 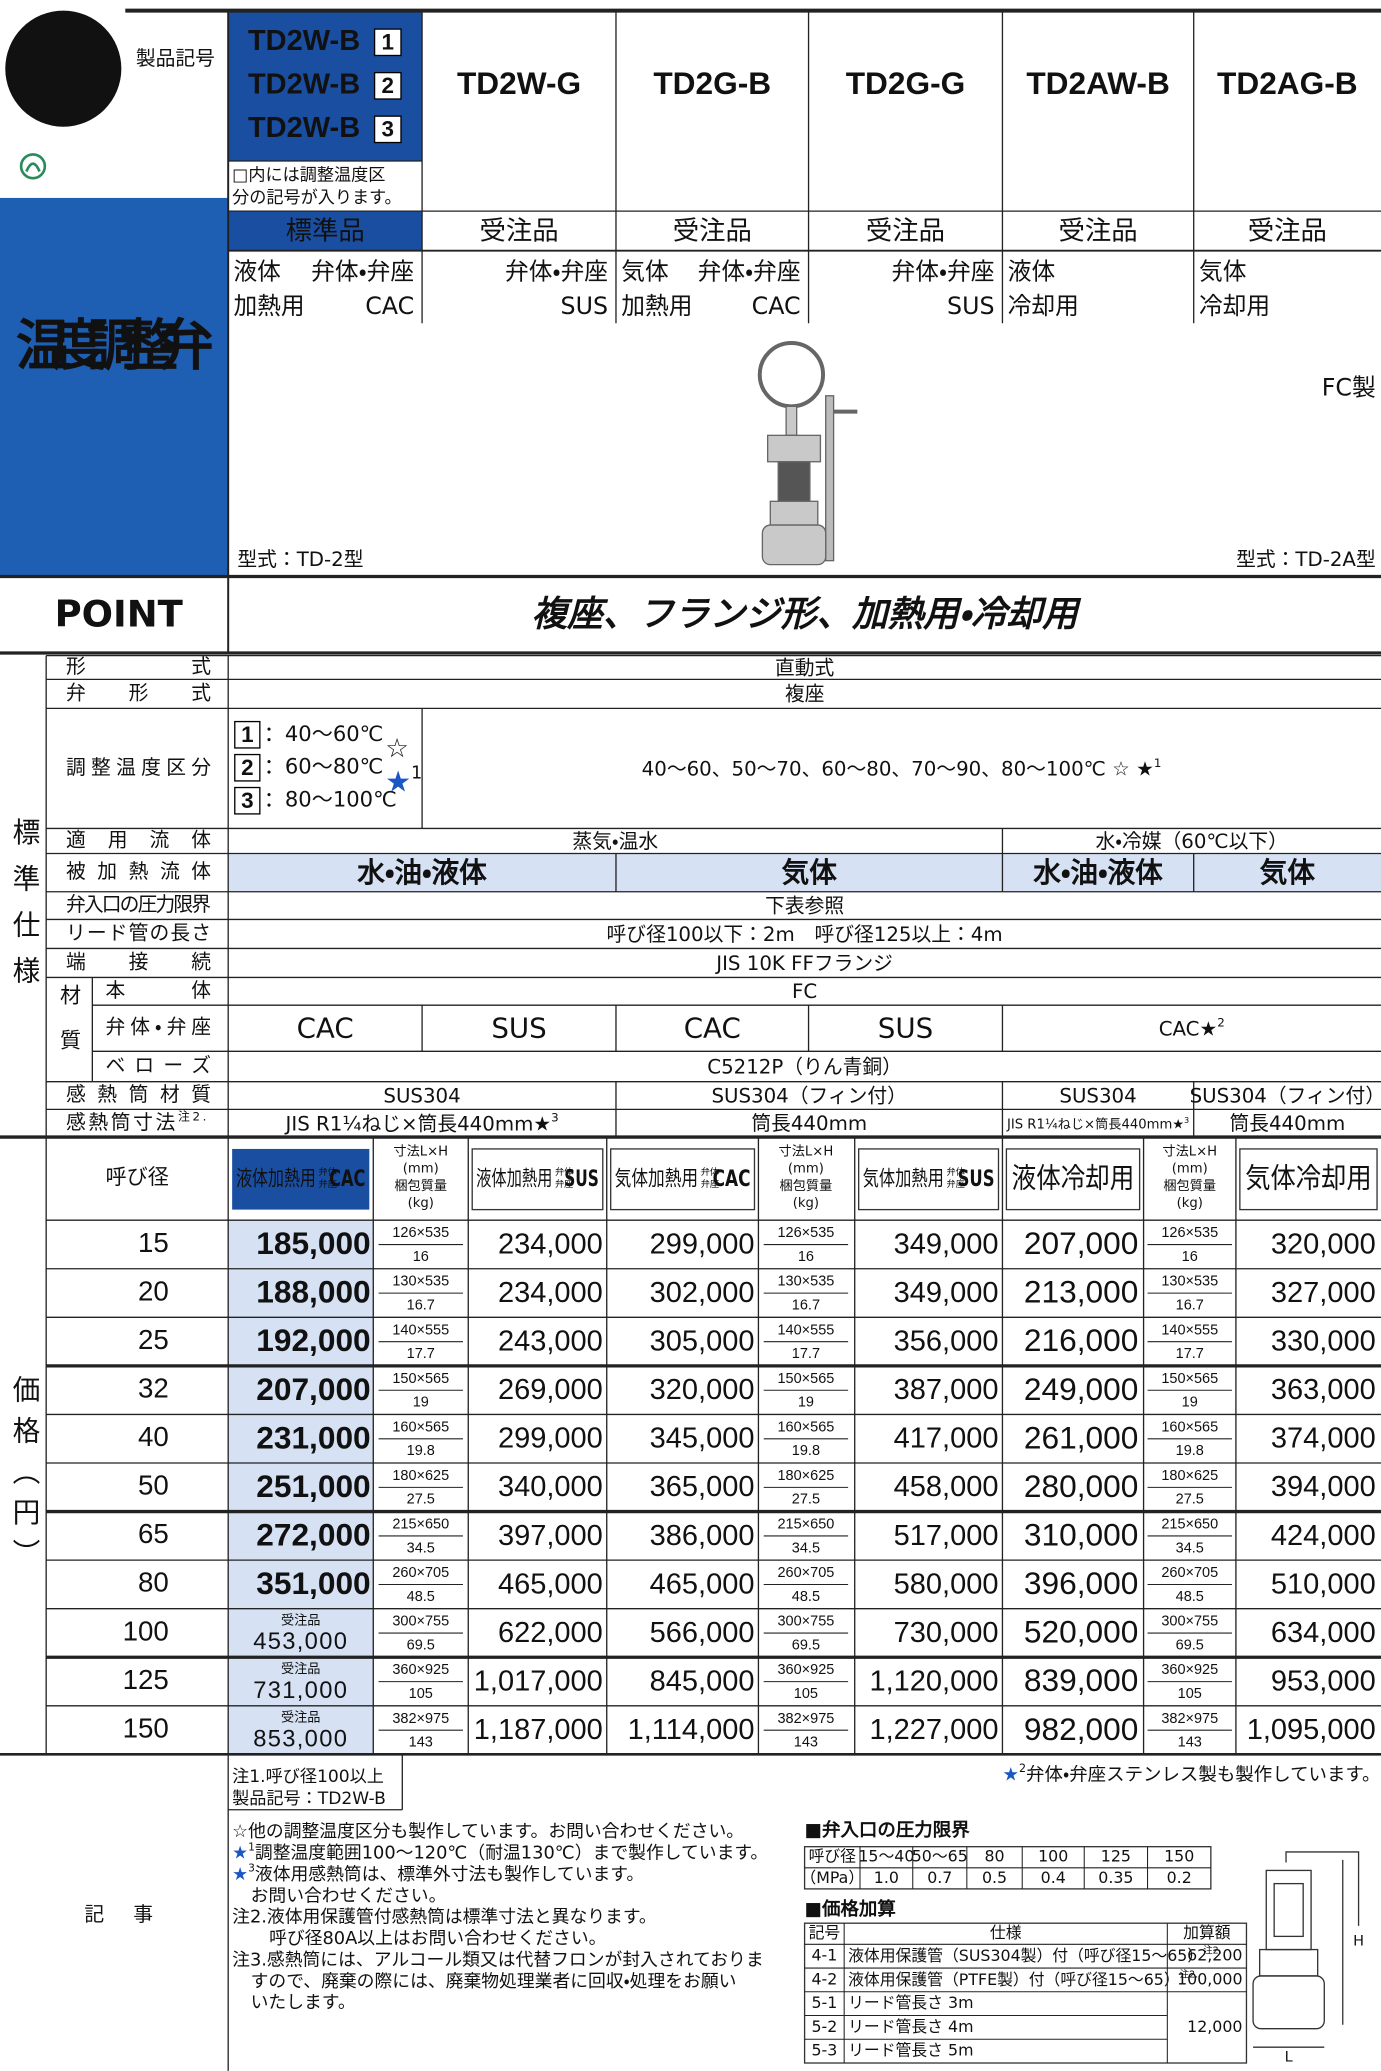 What do you see at coordinates (946, 1390) in the screenshot?
I see `price: 387,000` at bounding box center [946, 1390].